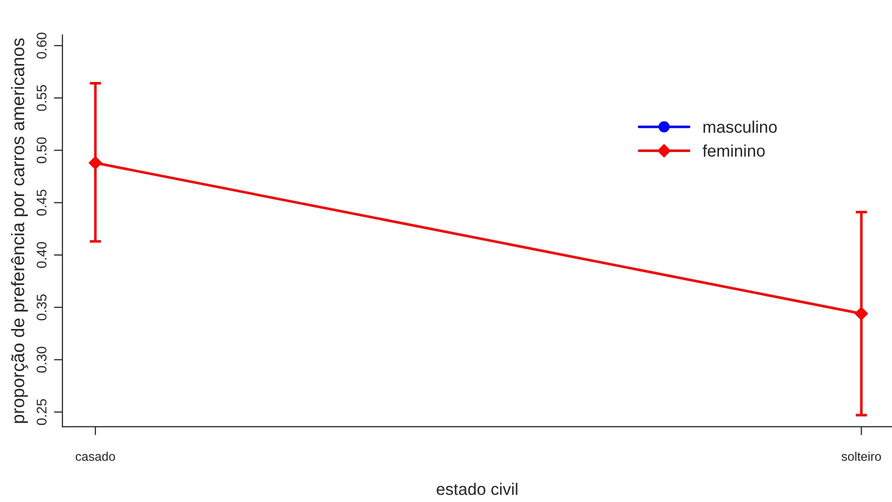 This screenshot has width=892, height=502. What do you see at coordinates (861, 456) in the screenshot?
I see `x-tick-label: solteiro` at bounding box center [861, 456].